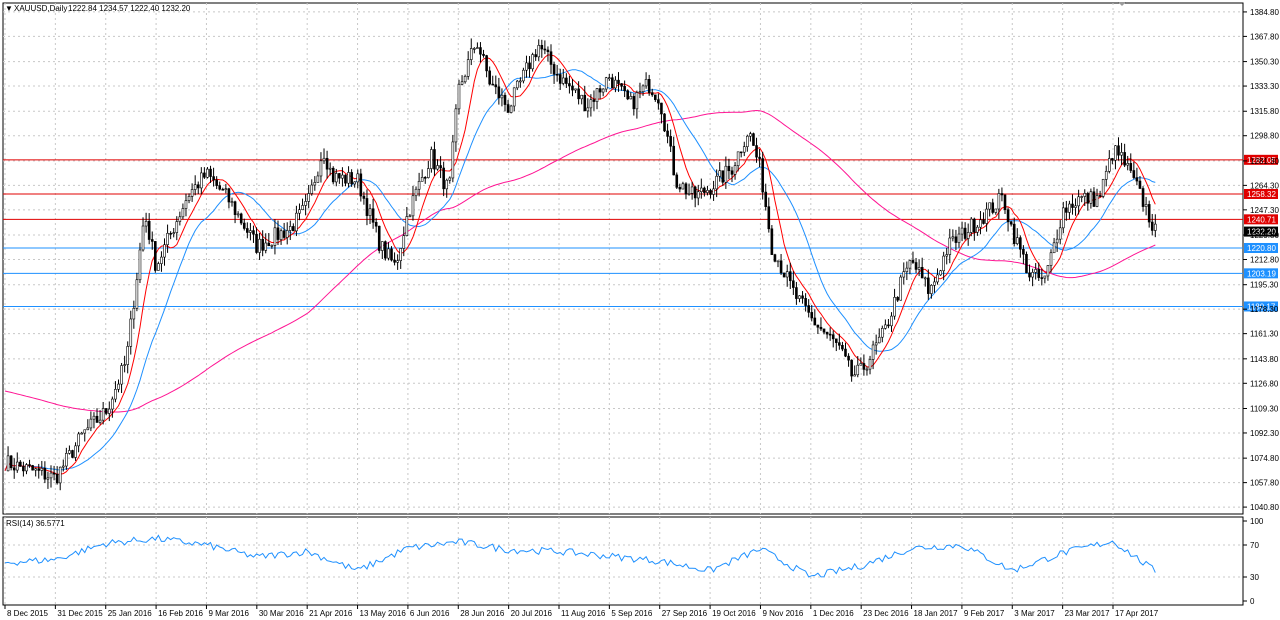  What do you see at coordinates (1264, 185) in the screenshot?
I see `price-tick-label: 1264.30` at bounding box center [1264, 185].